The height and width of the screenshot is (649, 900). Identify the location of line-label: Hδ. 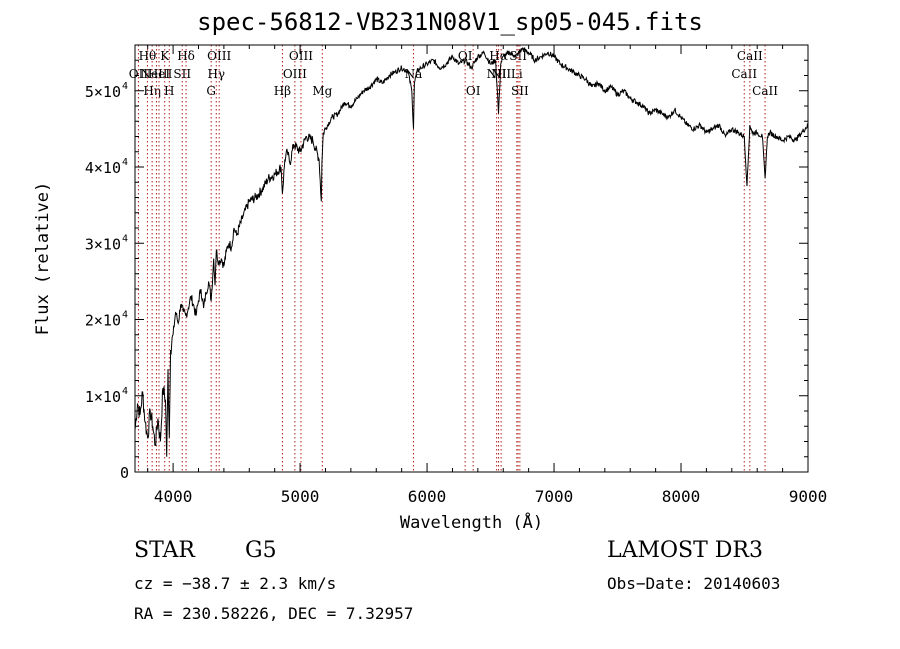
(186, 56).